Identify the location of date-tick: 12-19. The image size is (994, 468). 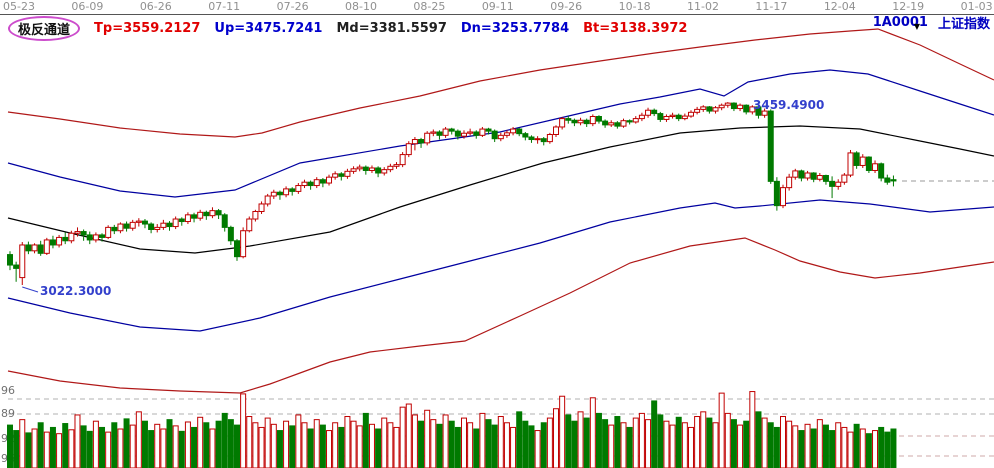
(908, 6).